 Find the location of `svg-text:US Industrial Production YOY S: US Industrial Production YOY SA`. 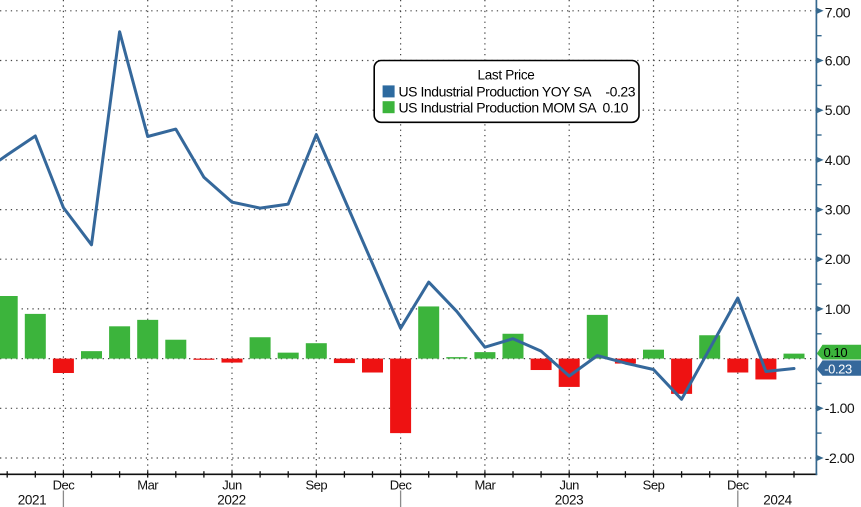

svg-text:US Industrial Production YOY S: US Industrial Production YOY SA is located at coordinates (496, 92).